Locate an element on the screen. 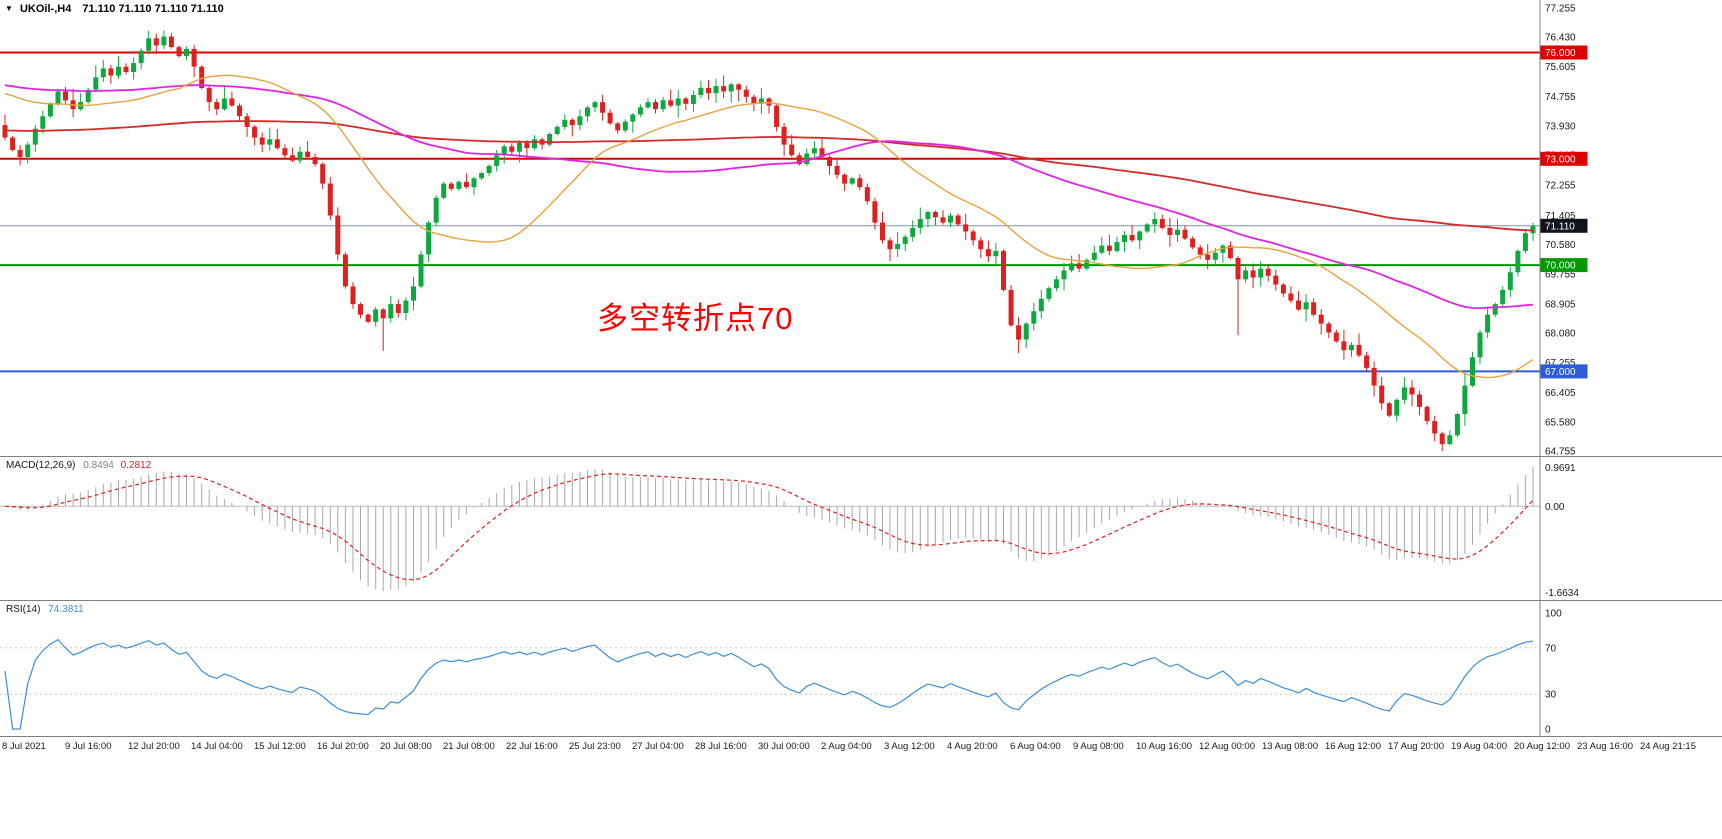 The image size is (1722, 839). time-axis-label: 20 Aug 12:00 is located at coordinates (1542, 746).